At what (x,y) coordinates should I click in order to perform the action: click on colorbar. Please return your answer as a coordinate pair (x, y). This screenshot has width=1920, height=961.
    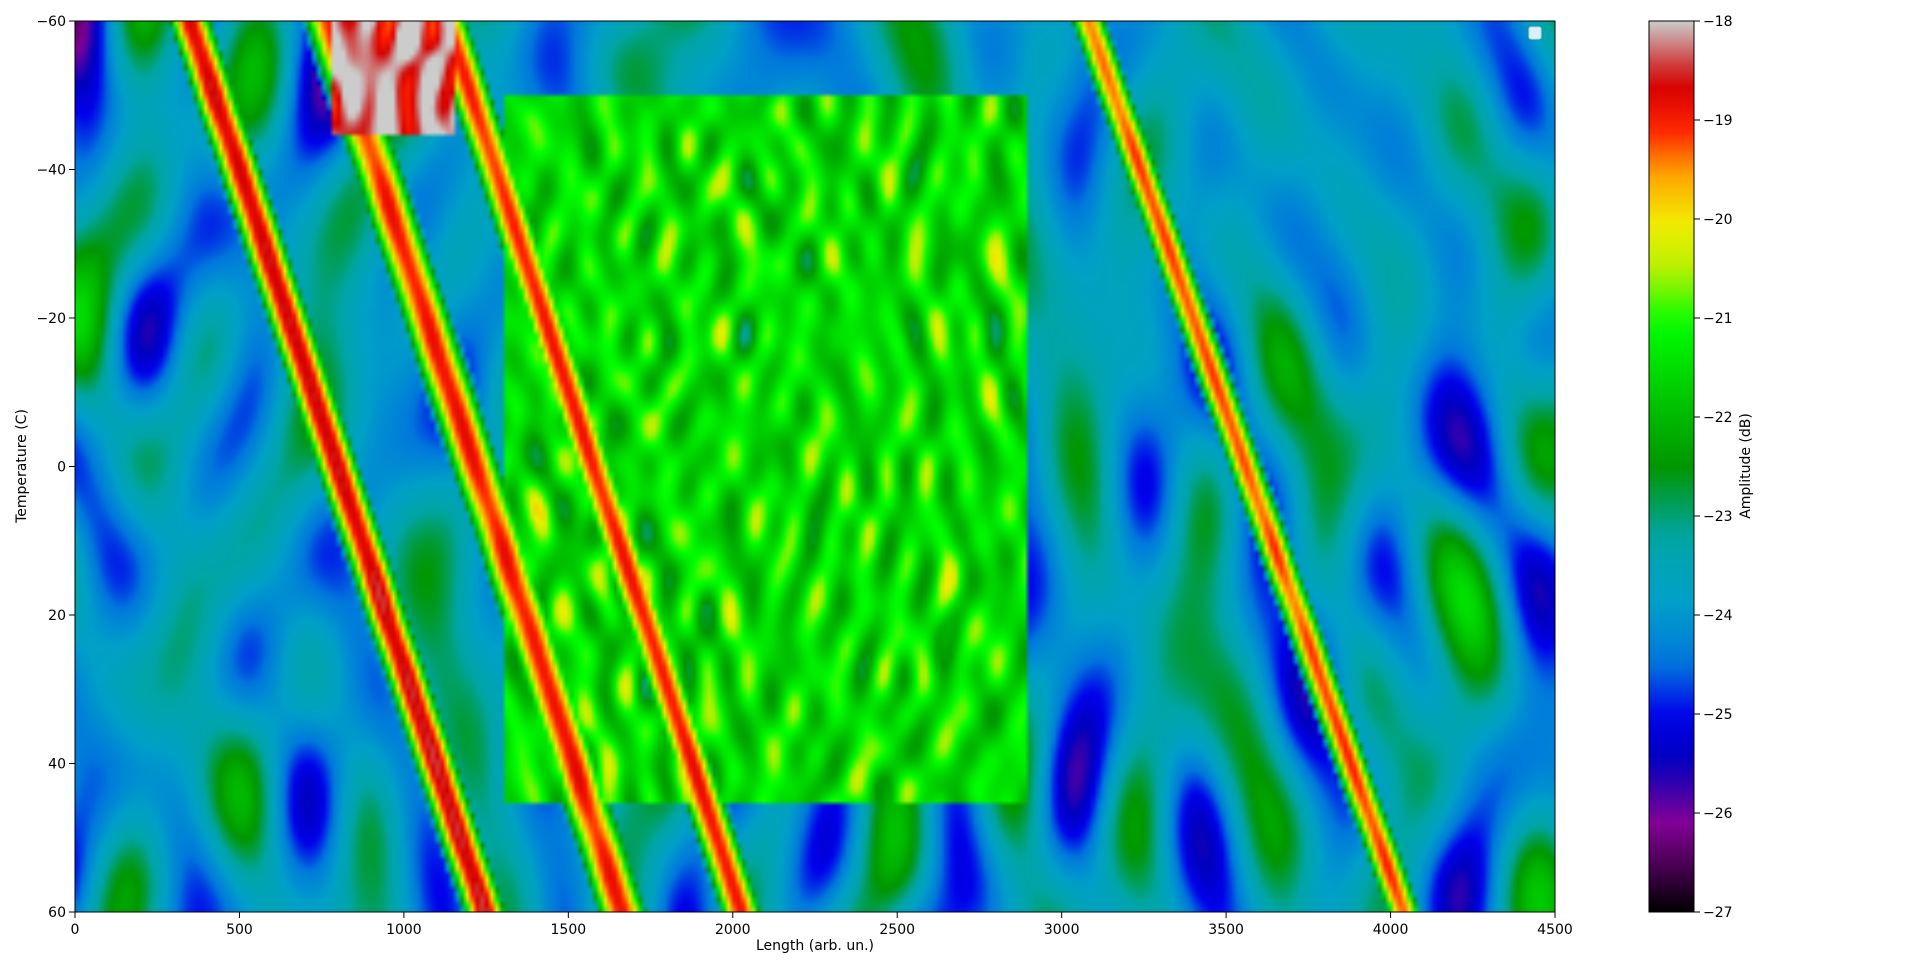
    Looking at the image, I should click on (1671, 466).